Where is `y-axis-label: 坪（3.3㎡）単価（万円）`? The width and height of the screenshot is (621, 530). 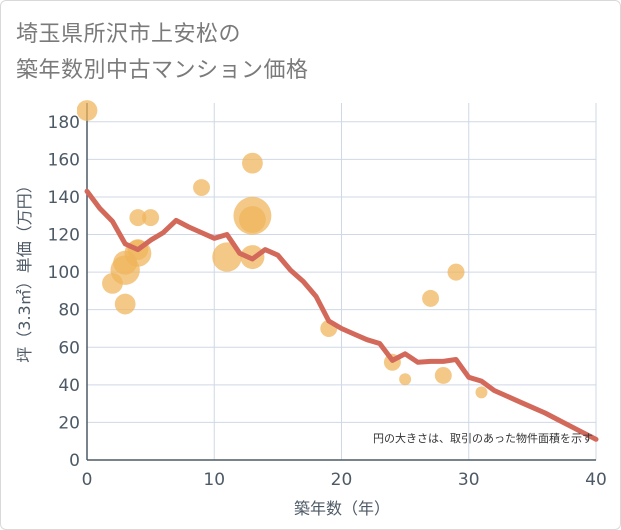 y-axis-label: 坪（3.3㎡）単価（万円） is located at coordinates (24, 269).